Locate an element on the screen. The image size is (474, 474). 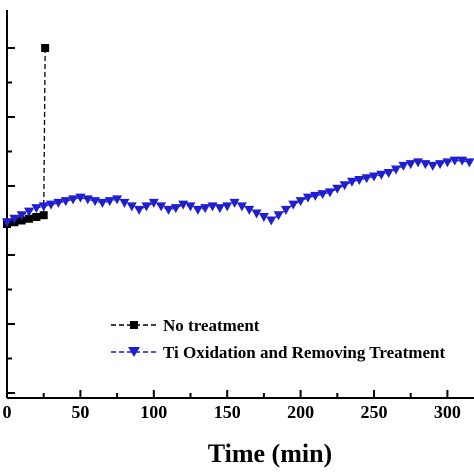
x-tick-labels: 0 50 100 150 200 250 300 is located at coordinates (232, 412).